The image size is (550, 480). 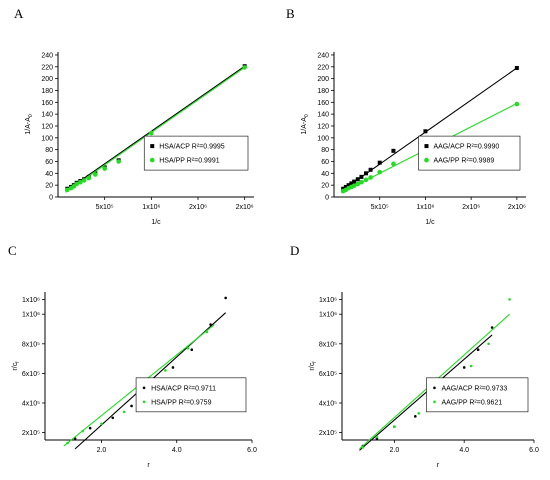 What do you see at coordinates (245, 207) in the screenshot?
I see `x-tick-label: 2x10⁶` at bounding box center [245, 207].